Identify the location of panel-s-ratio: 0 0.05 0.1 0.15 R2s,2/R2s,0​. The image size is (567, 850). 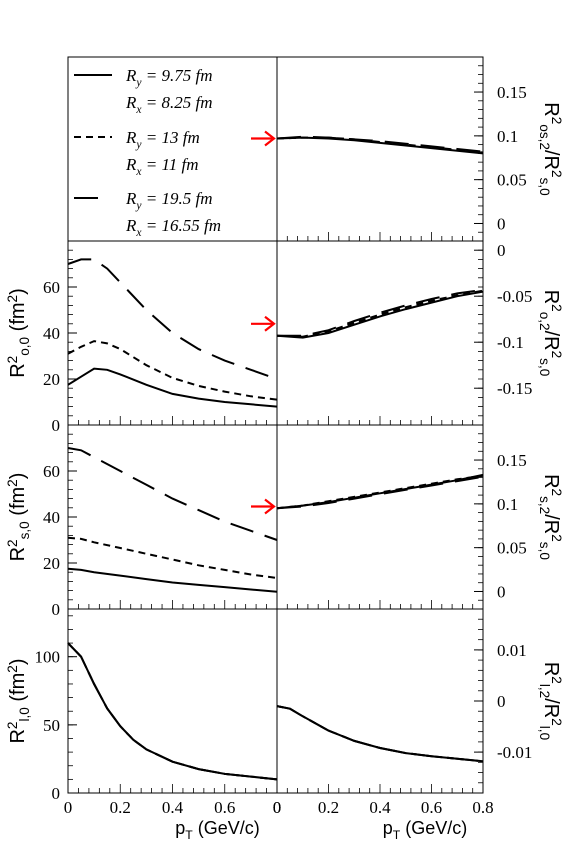
(407, 517).